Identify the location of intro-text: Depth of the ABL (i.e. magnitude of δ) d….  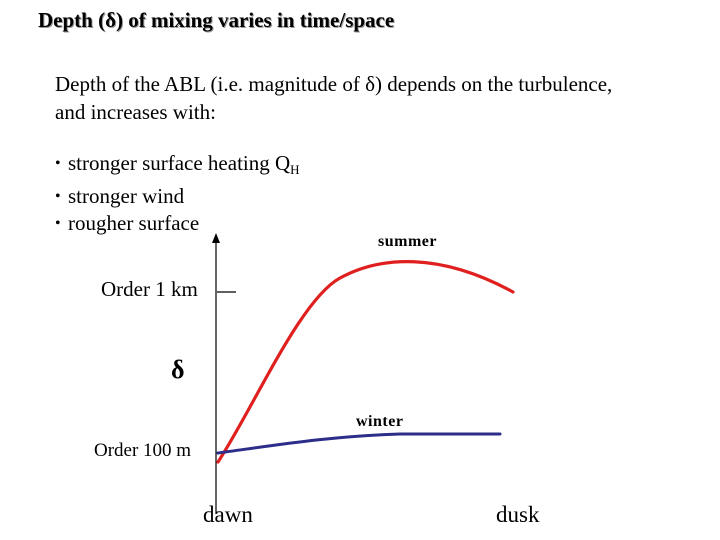
(365, 98).